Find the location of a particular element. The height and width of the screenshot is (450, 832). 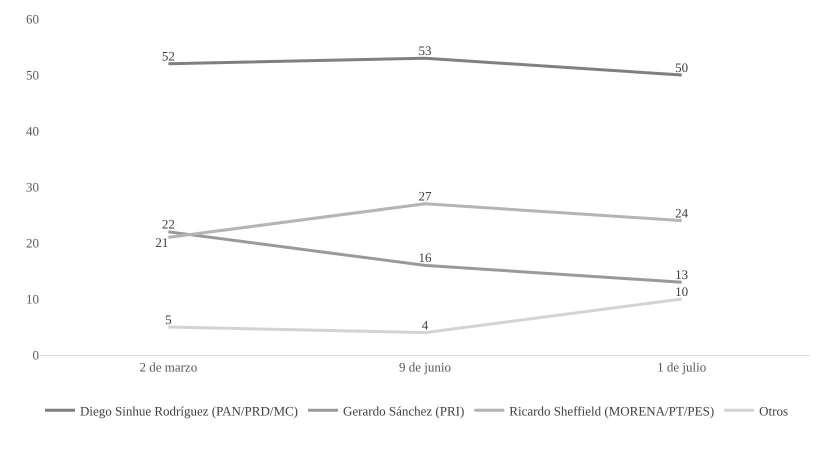

legend-label: Diego Sinhue Rodríguez (PAN/PRD/MC) is located at coordinates (189, 410).